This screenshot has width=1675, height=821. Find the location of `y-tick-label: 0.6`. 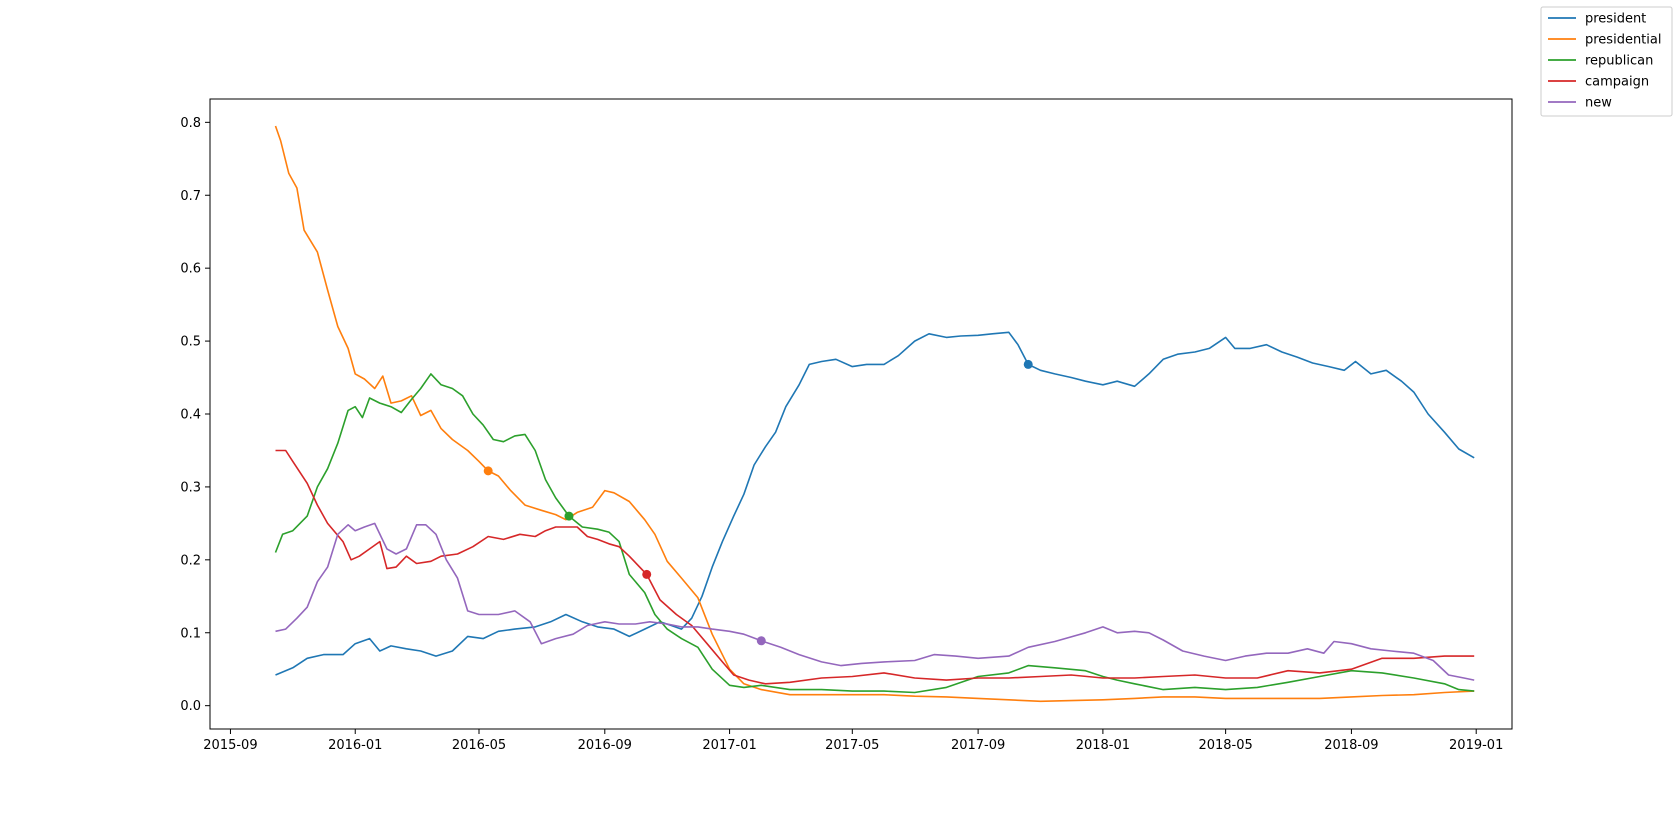

y-tick-label: 0.6 is located at coordinates (190, 269).